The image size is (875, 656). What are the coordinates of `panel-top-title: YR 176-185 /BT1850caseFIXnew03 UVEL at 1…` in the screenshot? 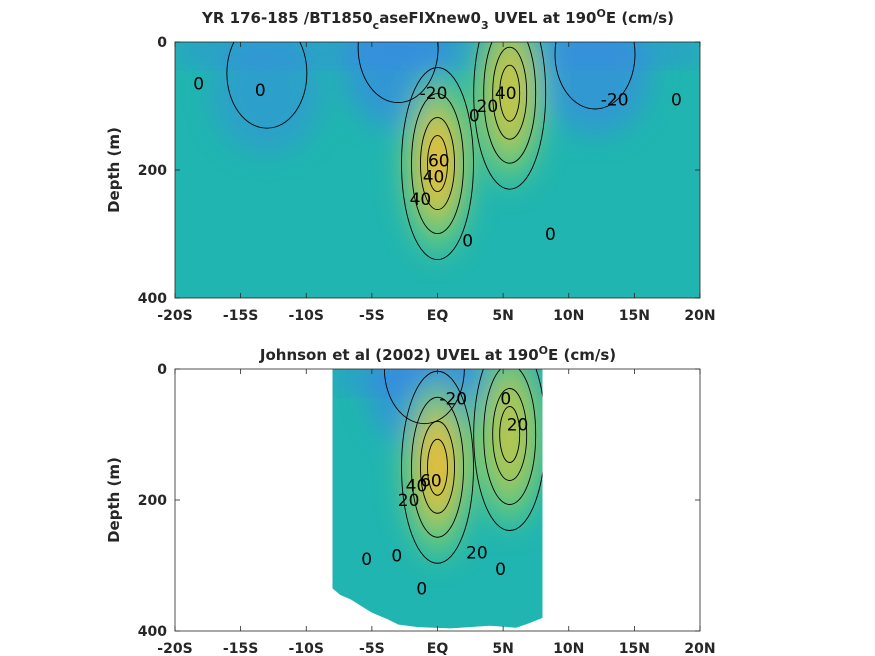 It's located at (437, 19).